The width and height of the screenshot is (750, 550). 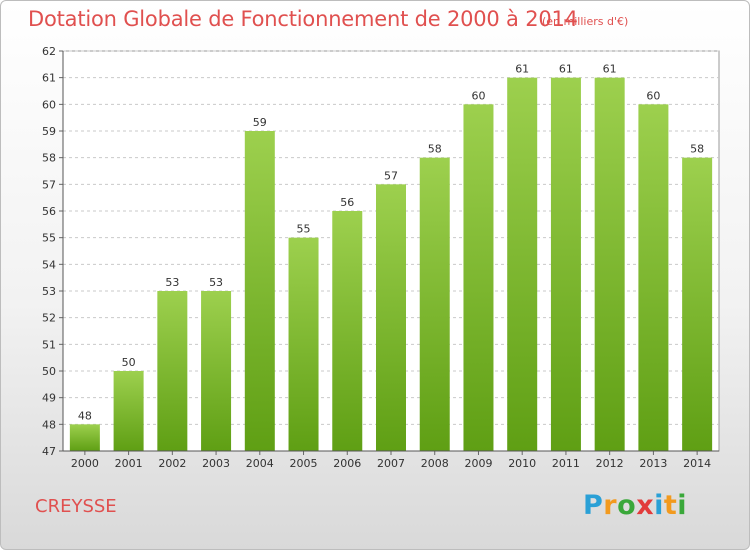 I want to click on data-label: 50, so click(x=129, y=362).